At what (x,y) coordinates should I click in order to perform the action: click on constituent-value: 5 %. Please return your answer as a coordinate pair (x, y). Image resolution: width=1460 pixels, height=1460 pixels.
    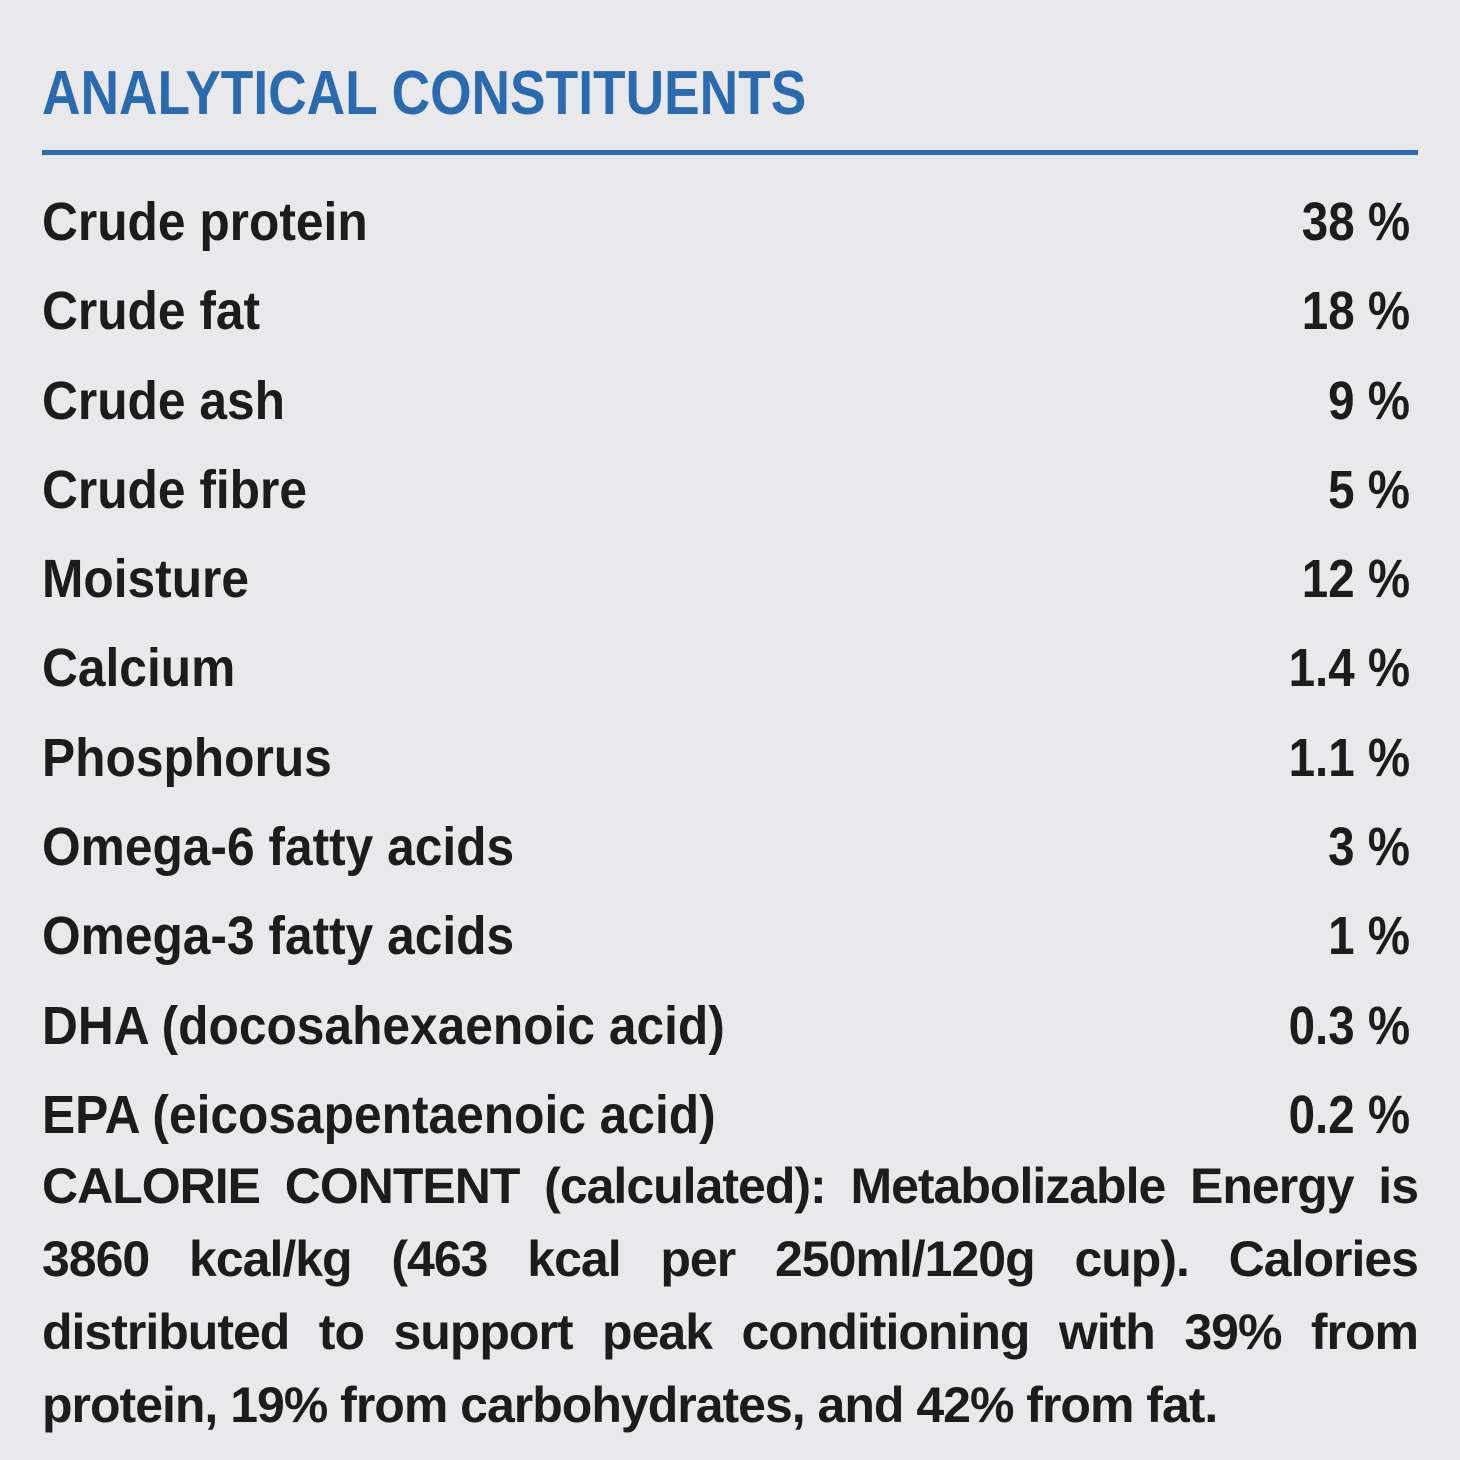
    Looking at the image, I should click on (1369, 489).